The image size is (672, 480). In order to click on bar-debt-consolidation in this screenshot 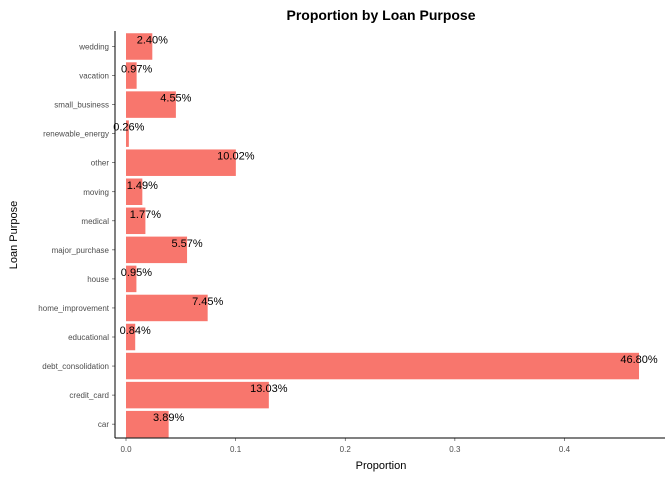, I will do `click(383, 366)`.